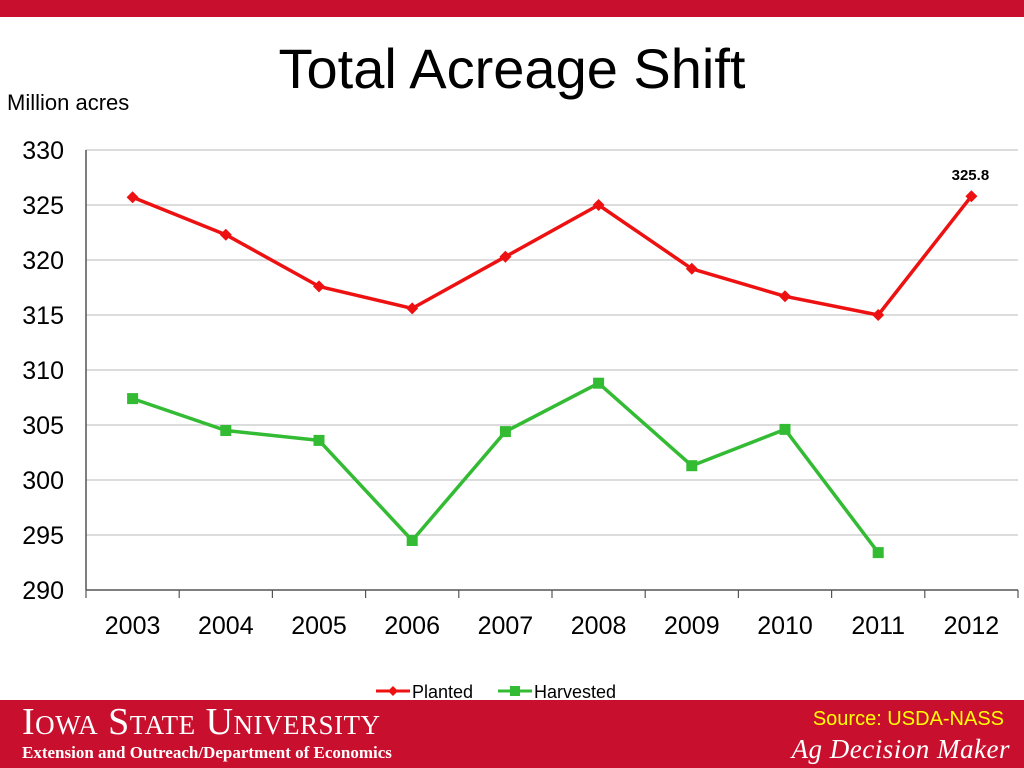  Describe the element at coordinates (552, 256) in the screenshot. I see `series-line-planted` at that location.